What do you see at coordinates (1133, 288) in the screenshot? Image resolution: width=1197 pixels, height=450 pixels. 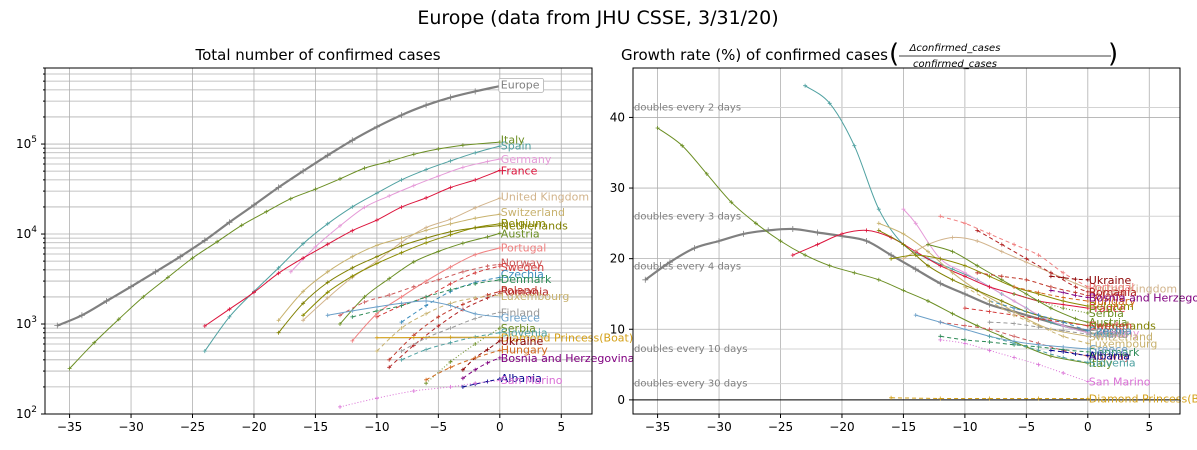 I see `series-label: United Kingdom` at bounding box center [1133, 288].